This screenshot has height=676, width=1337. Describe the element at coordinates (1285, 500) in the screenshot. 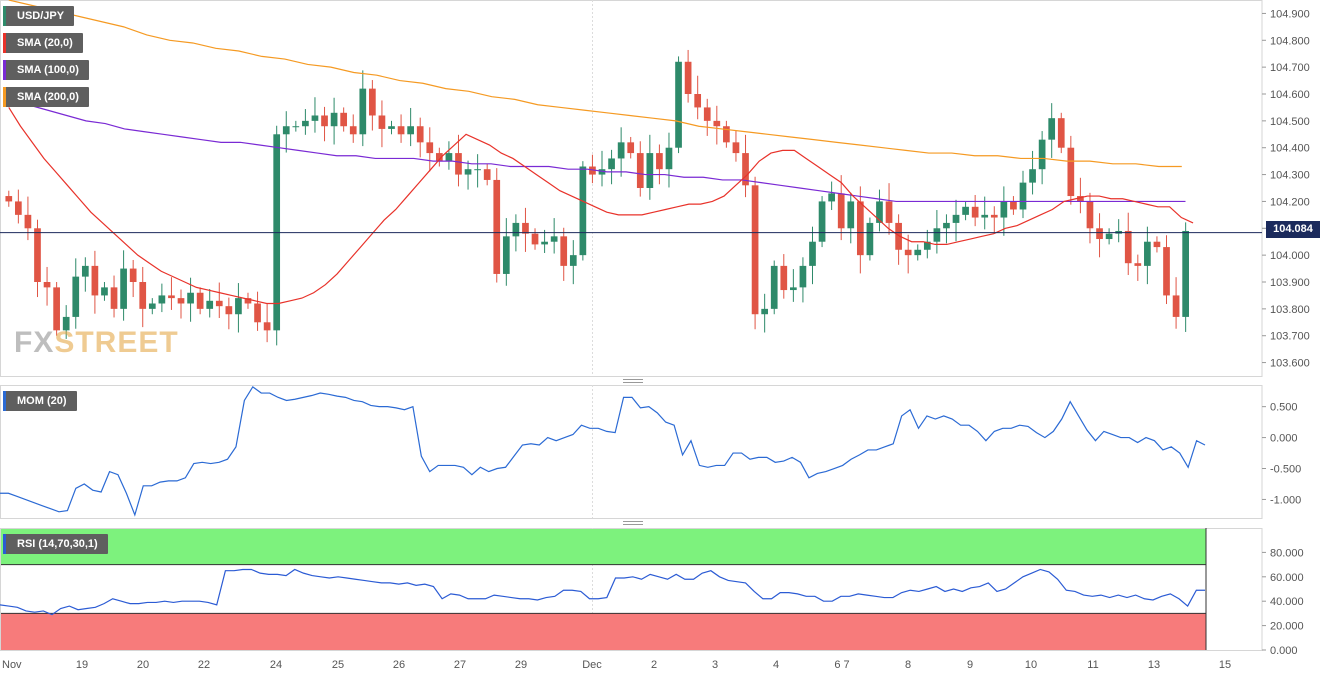

I see `mom-y-tick-label: -1.000` at that location.